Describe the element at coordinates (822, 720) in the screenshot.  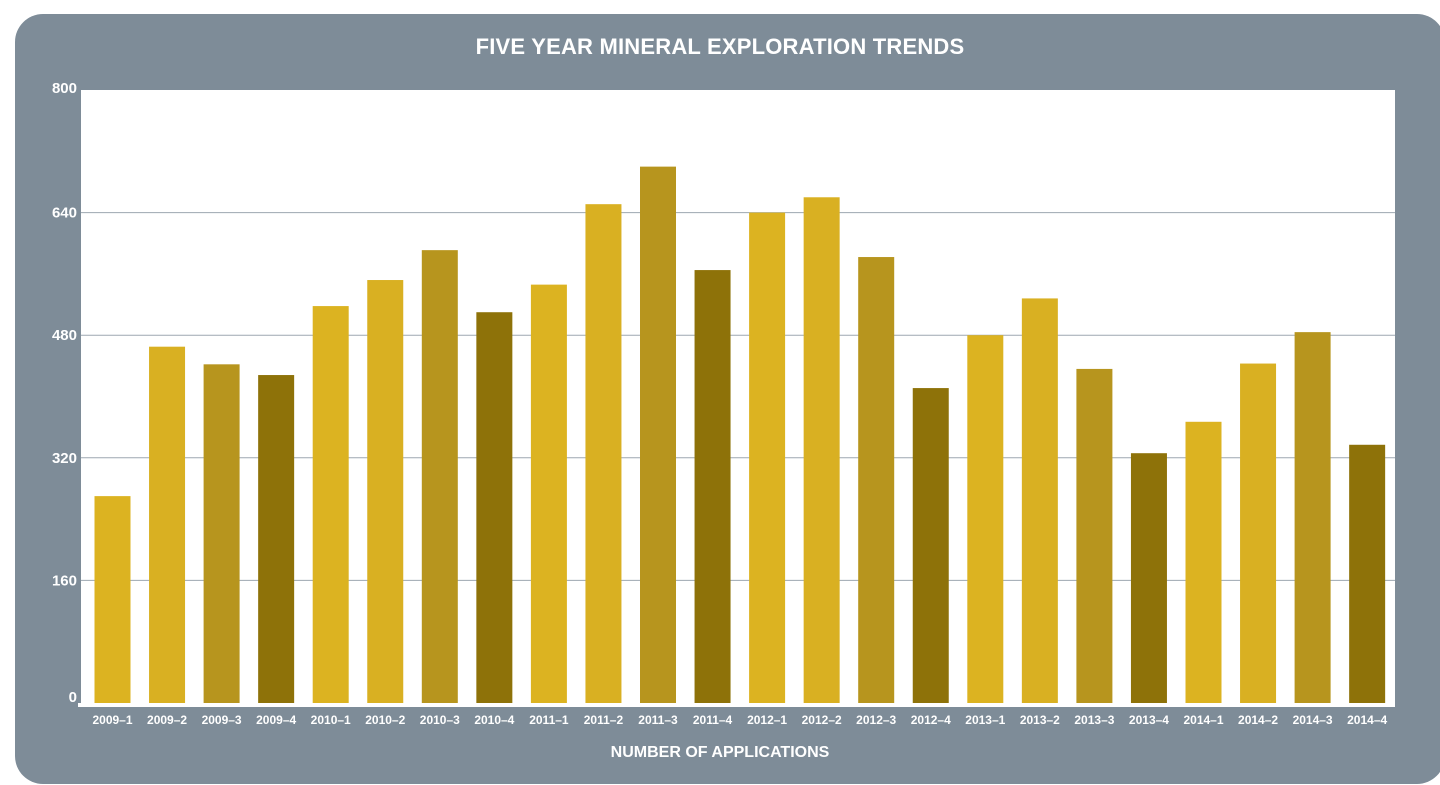
I see `x-tick-label: 2012–2` at that location.